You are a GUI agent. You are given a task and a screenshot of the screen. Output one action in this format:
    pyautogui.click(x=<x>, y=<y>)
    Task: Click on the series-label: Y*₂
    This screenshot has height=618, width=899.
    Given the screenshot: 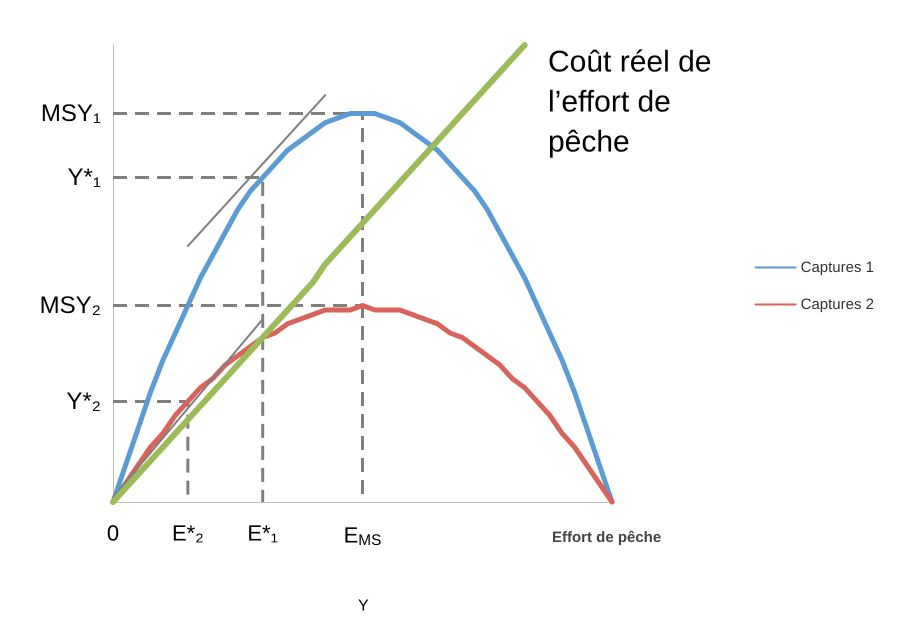 What is the action you would take?
    pyautogui.click(x=83, y=401)
    